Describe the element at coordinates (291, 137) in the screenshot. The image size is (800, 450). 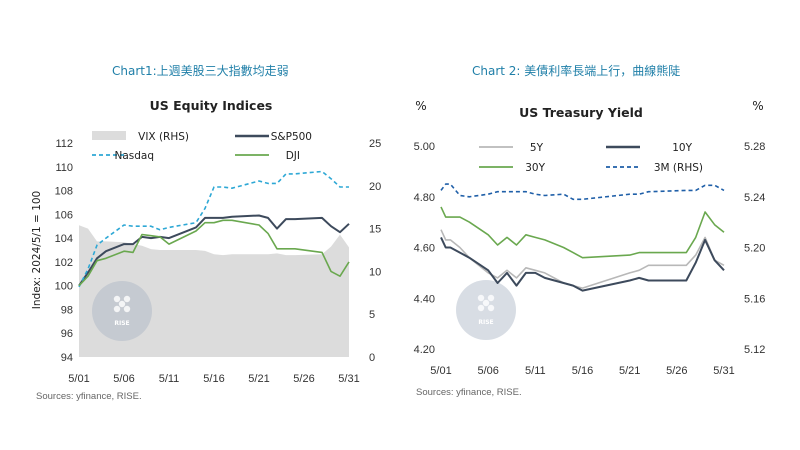
I see `legend-label: S&P500` at that location.